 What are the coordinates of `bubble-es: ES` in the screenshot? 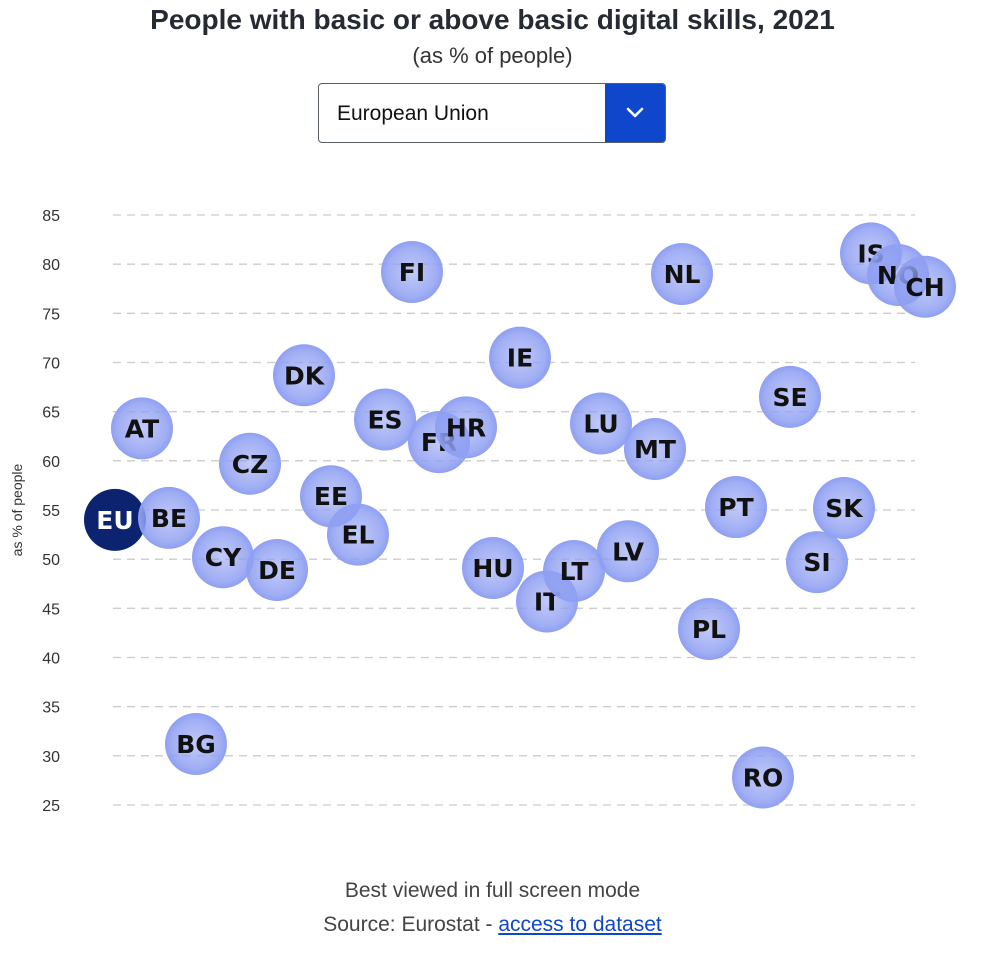 It's located at (385, 419).